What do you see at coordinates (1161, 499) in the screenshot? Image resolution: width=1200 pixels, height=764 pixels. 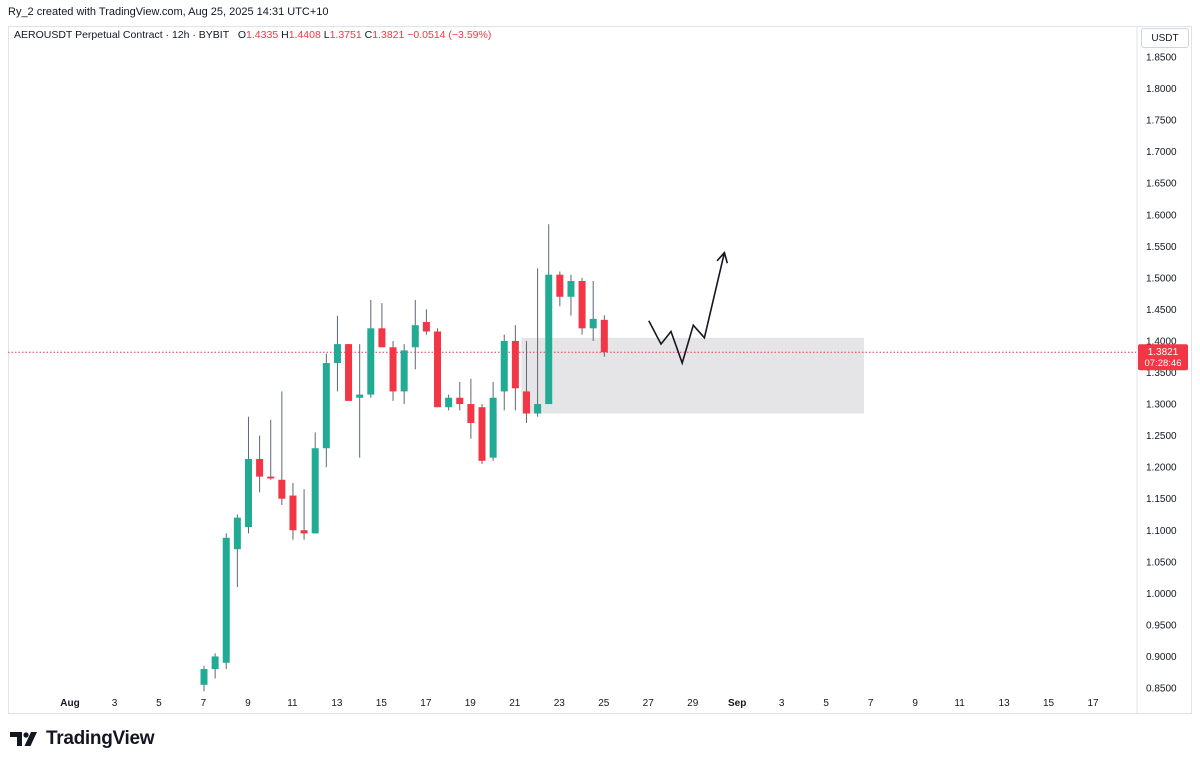 I see `price-tick-label: 1.1500` at bounding box center [1161, 499].